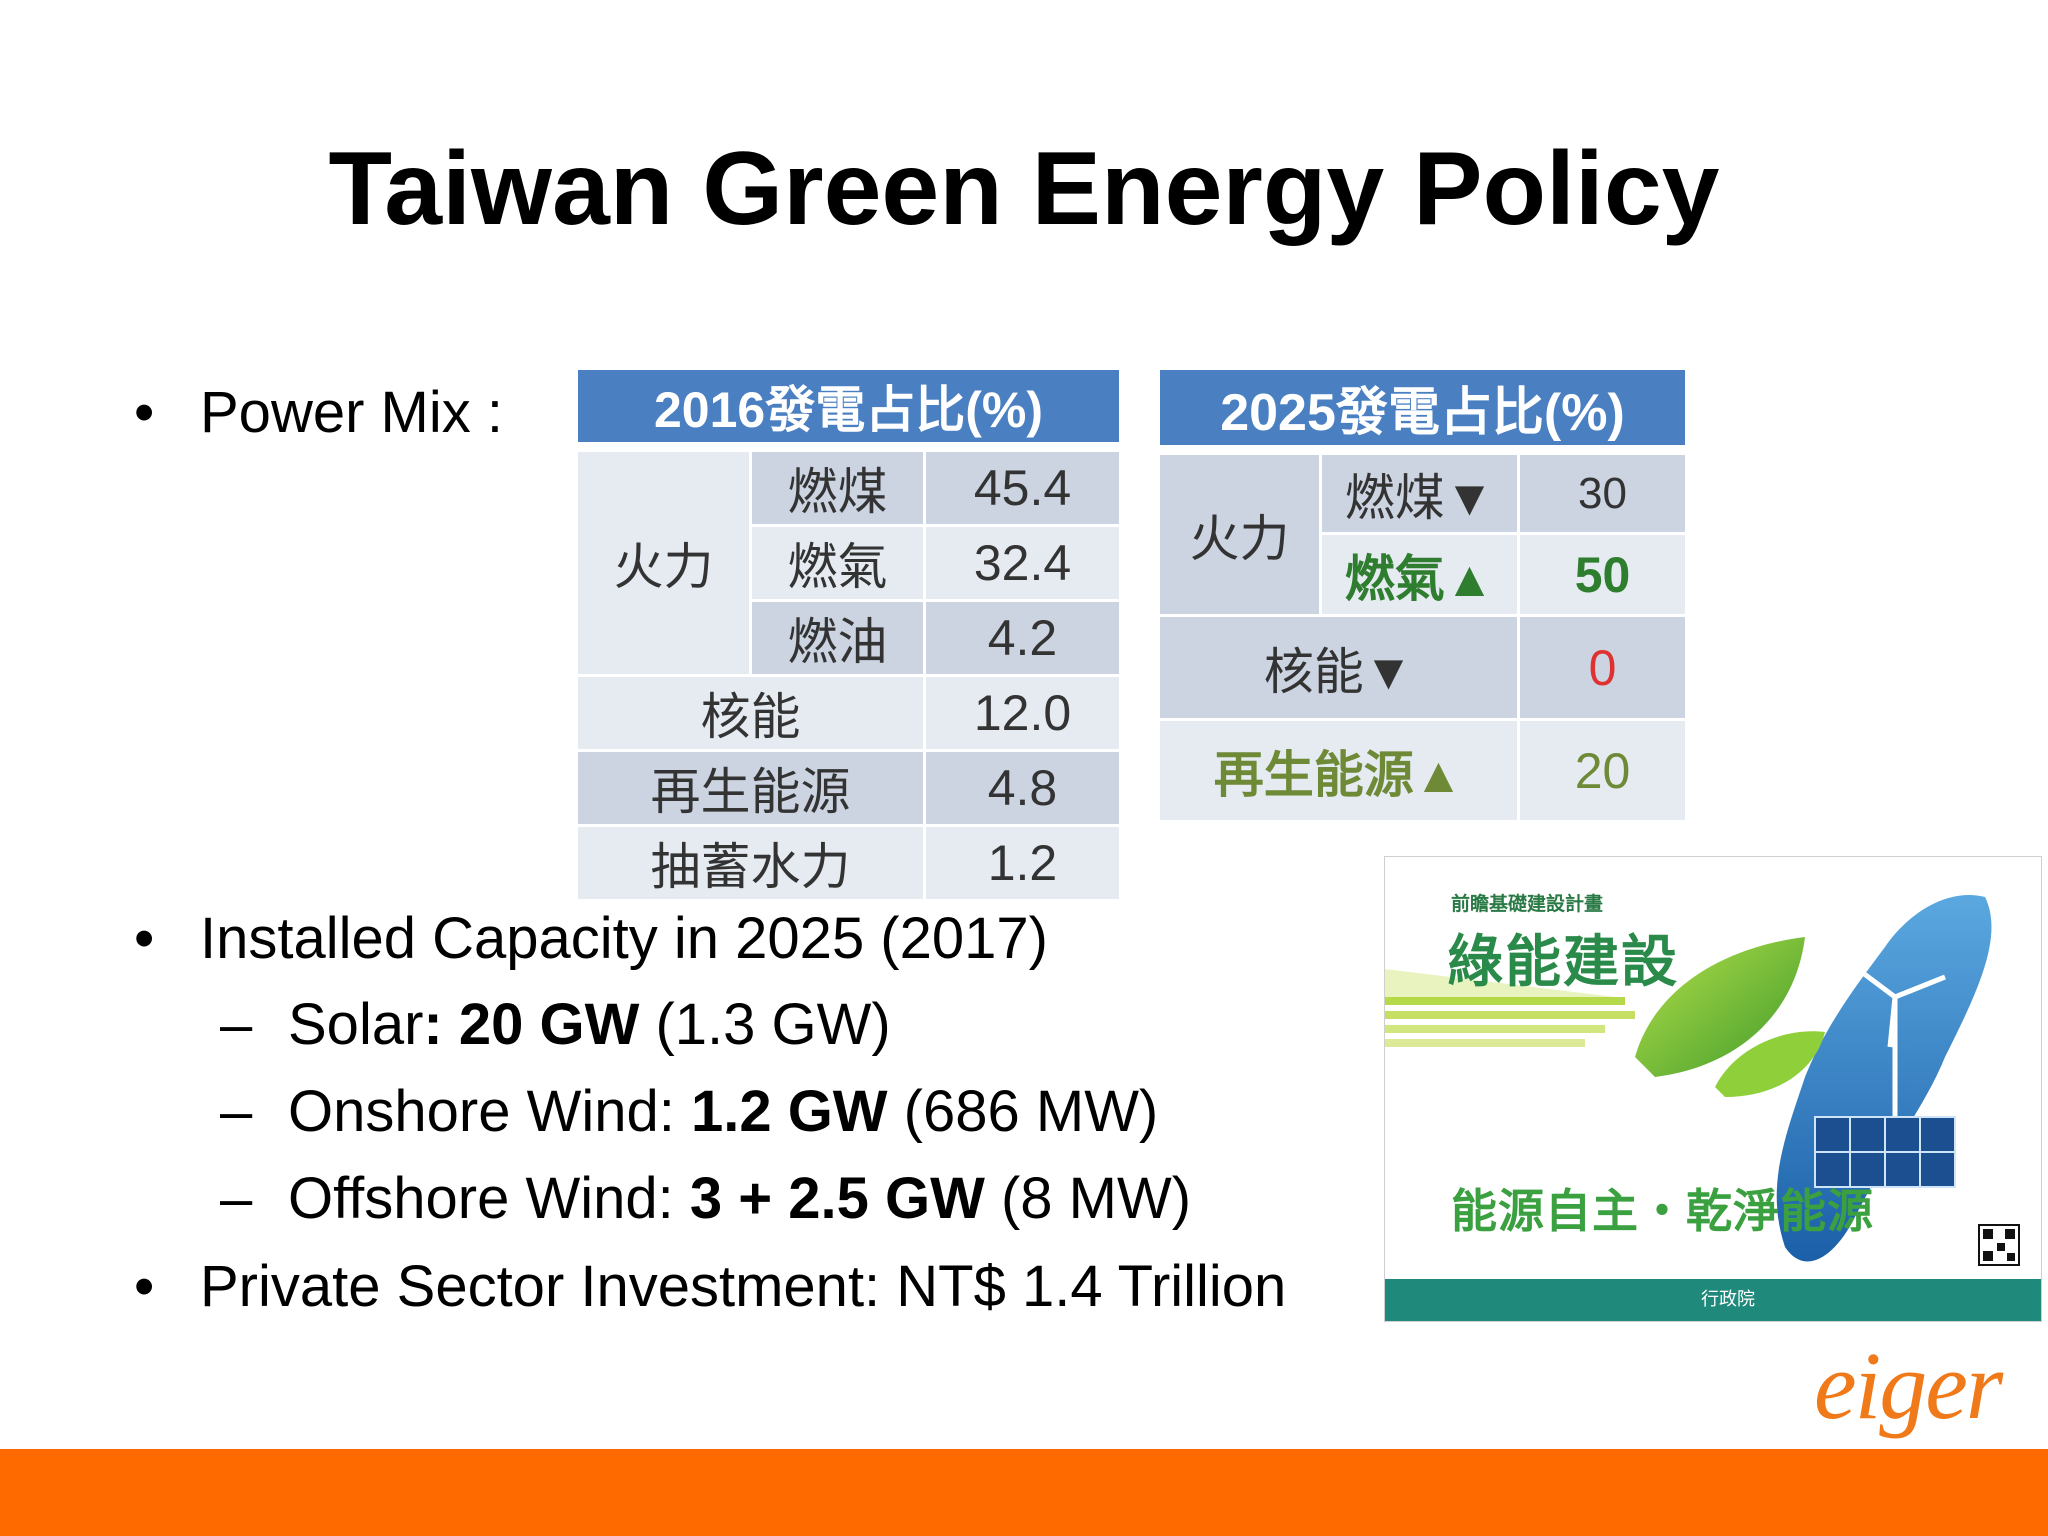  What do you see at coordinates (837, 1198) in the screenshot?
I see `sub-item-target: 3 + 2.5 GW` at bounding box center [837, 1198].